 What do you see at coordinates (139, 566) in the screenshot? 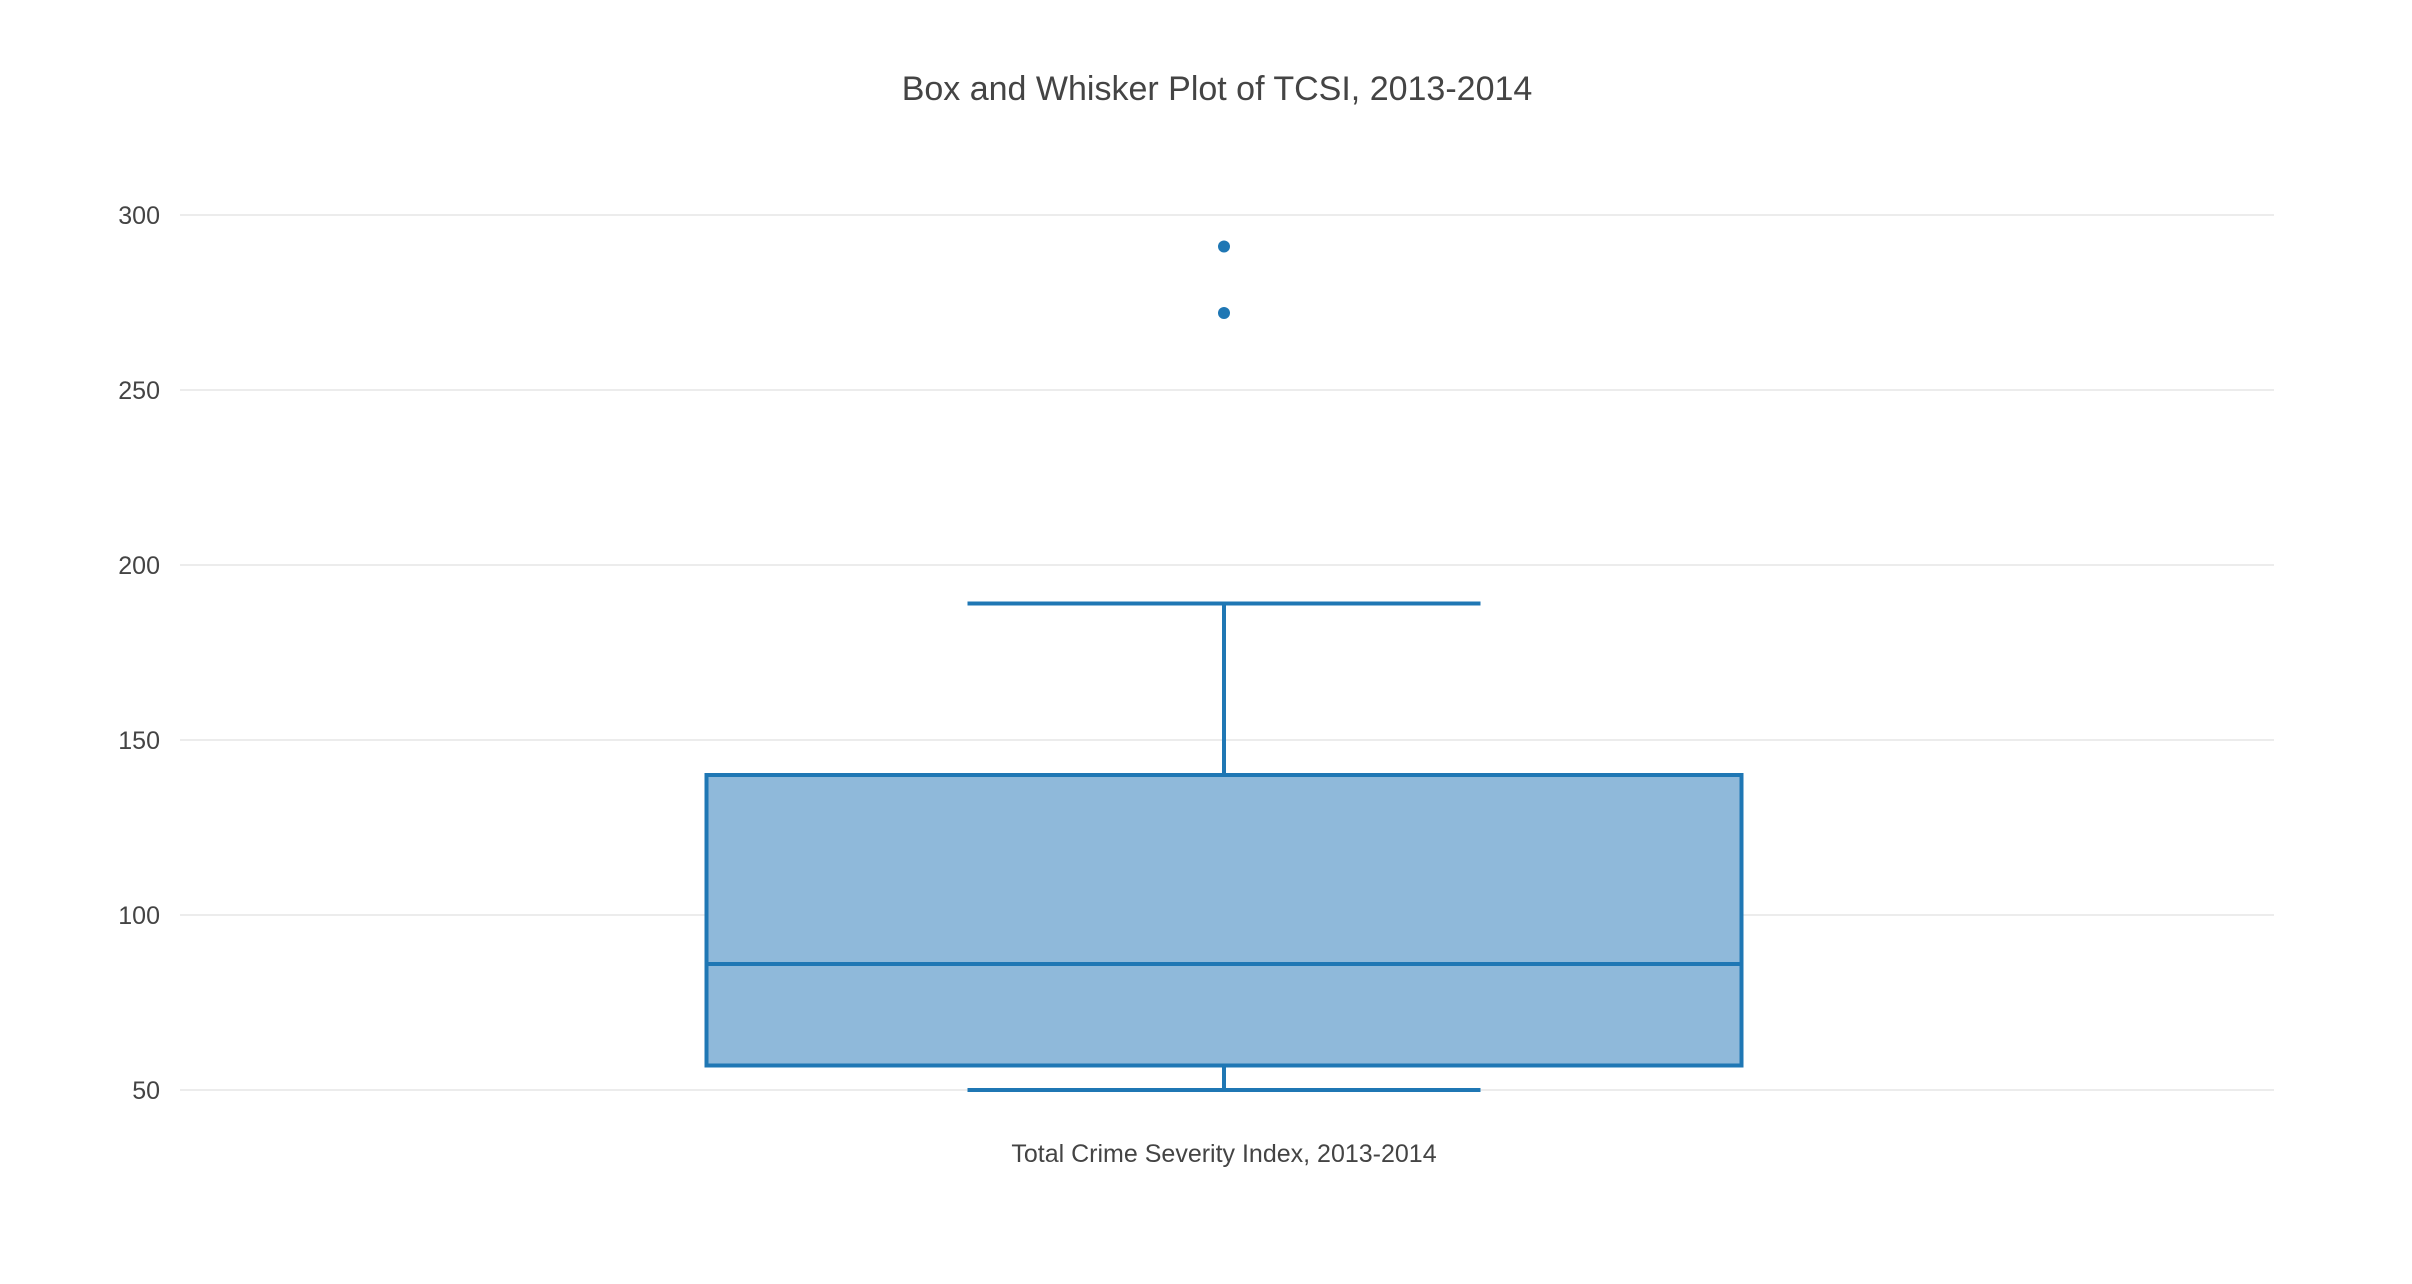
I see `y-tick-label: 200` at bounding box center [139, 566].